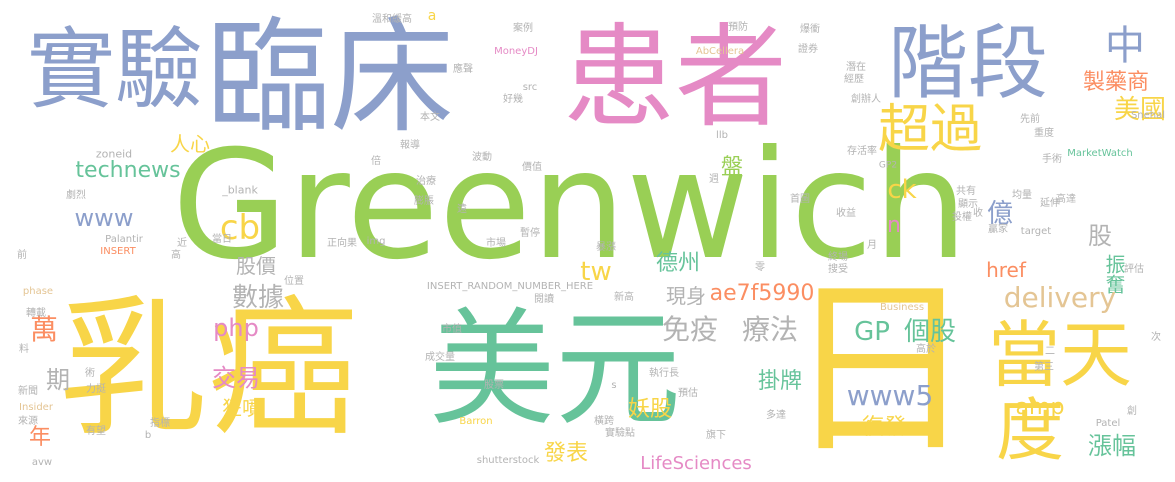  What do you see at coordinates (880, 369) in the screenshot?
I see `word-ri: 日` at bounding box center [880, 369].